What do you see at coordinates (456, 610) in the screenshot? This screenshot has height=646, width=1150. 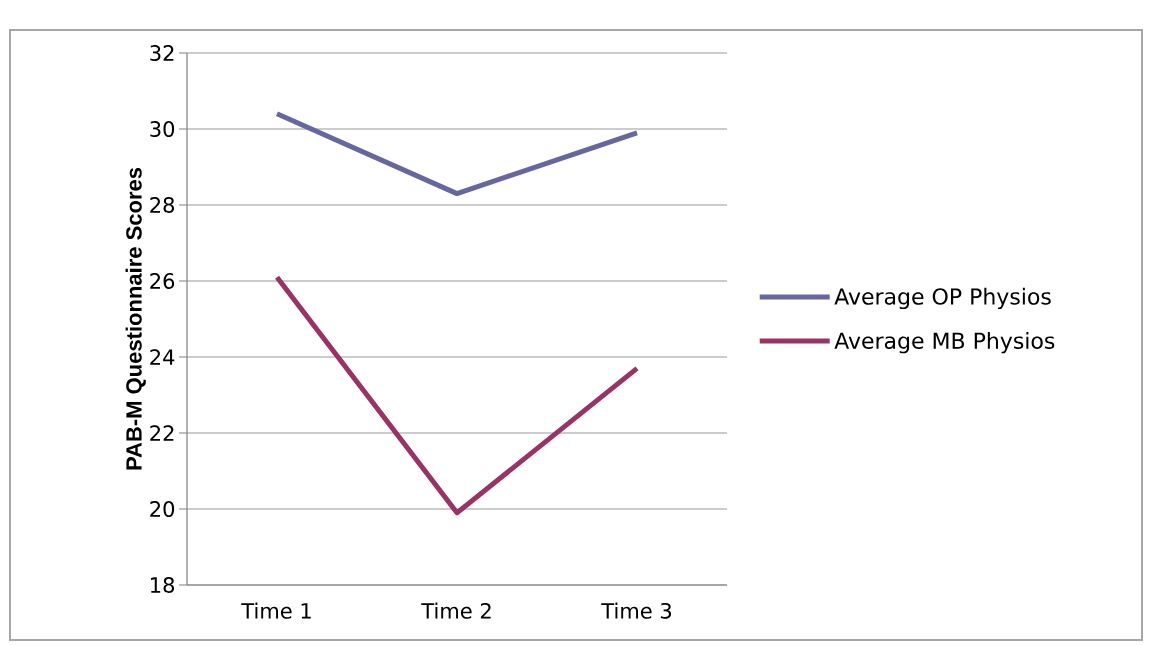 I see `x-tick-label: Time 2` at bounding box center [456, 610].